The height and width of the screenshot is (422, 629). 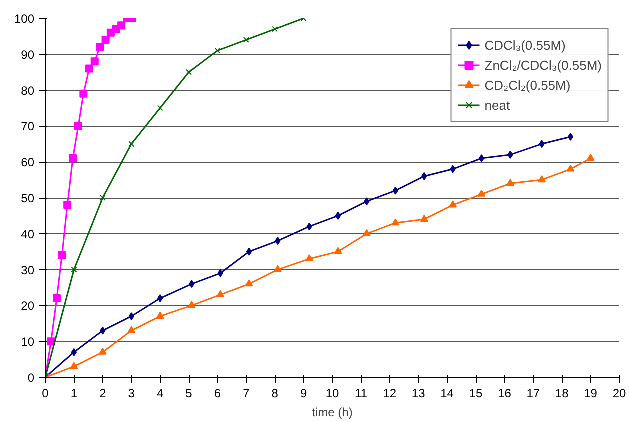 I want to click on x-tick-label: 19, so click(x=591, y=393).